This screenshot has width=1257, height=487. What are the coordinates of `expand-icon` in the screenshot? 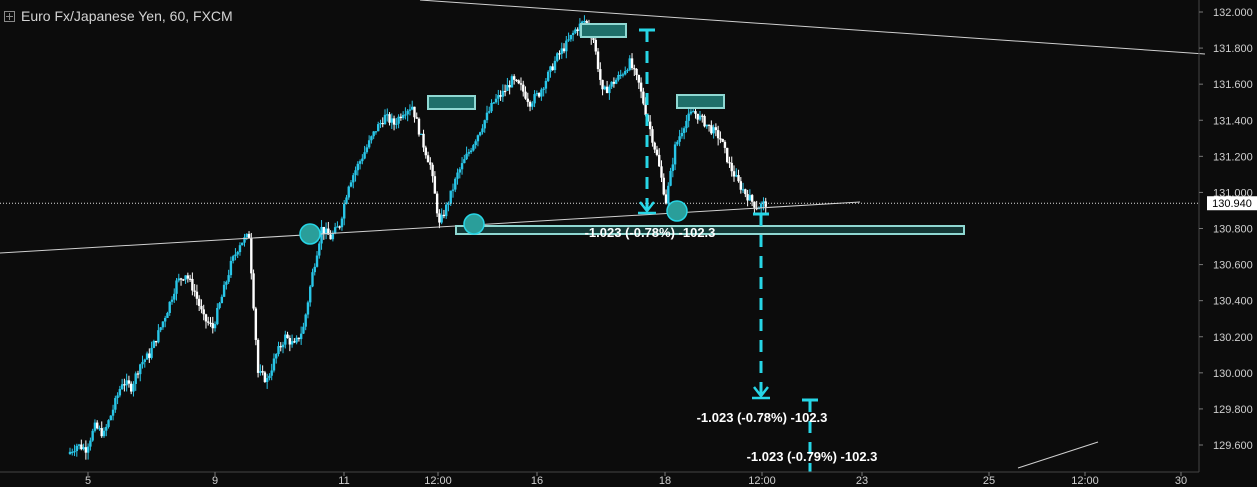 It's located at (9, 16).